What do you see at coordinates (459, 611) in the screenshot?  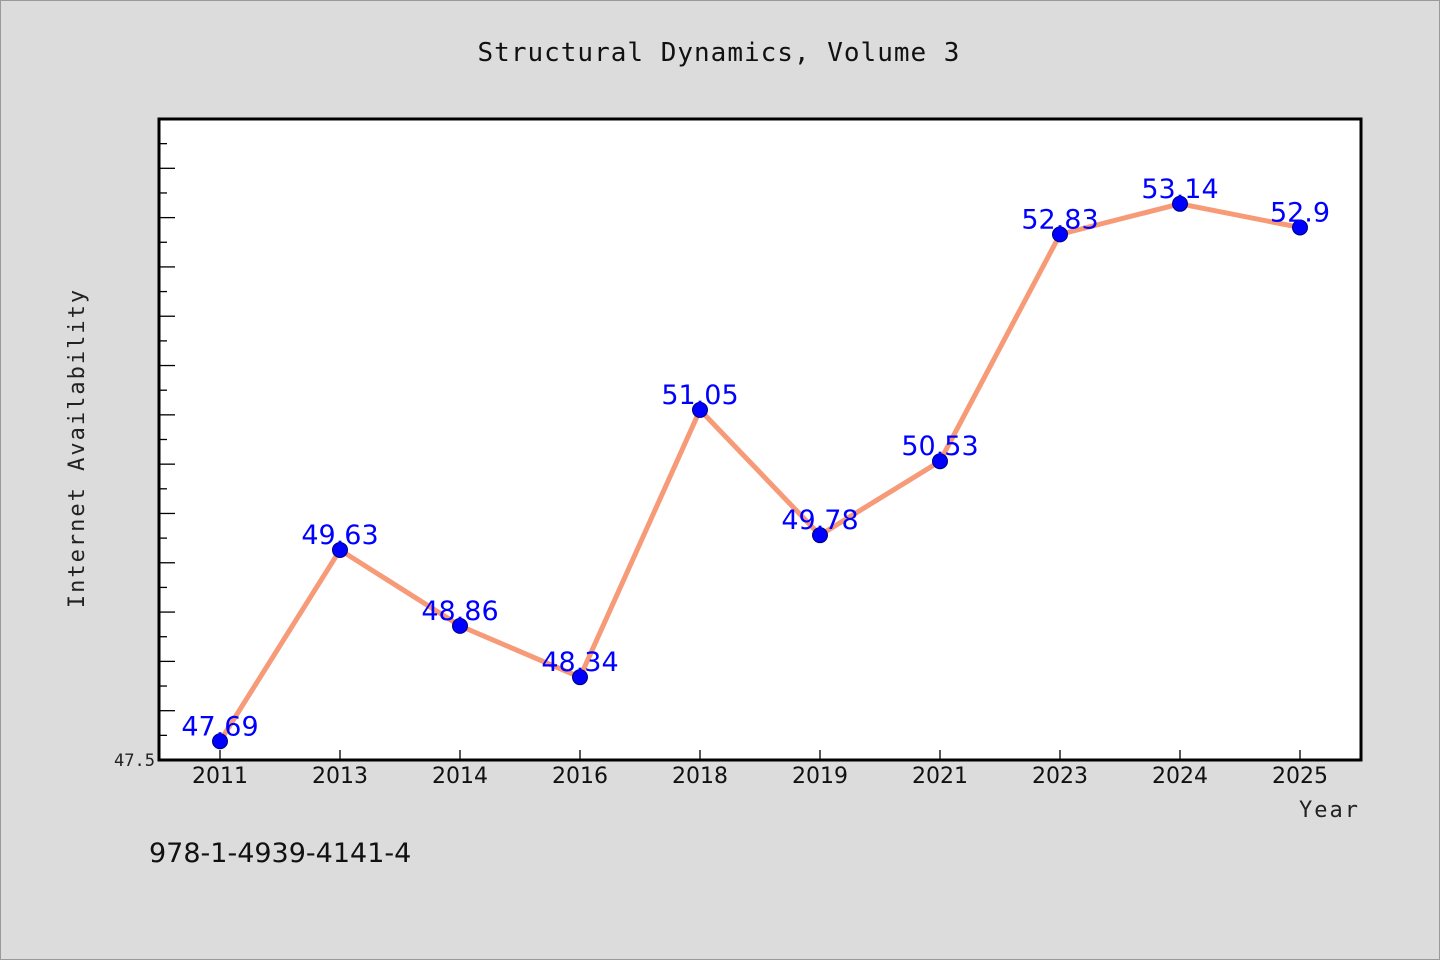 I see `data-label: 48.86` at bounding box center [459, 611].